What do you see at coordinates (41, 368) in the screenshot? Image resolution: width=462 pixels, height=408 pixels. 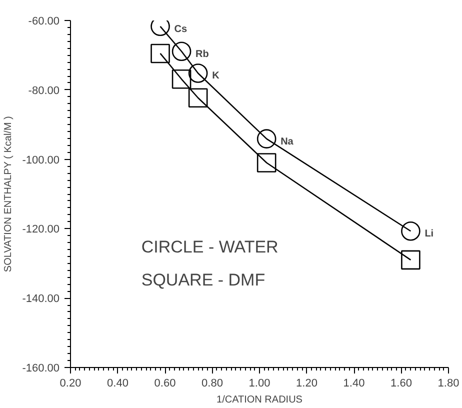 I see `y-tick-label: -160.00` at bounding box center [41, 368].